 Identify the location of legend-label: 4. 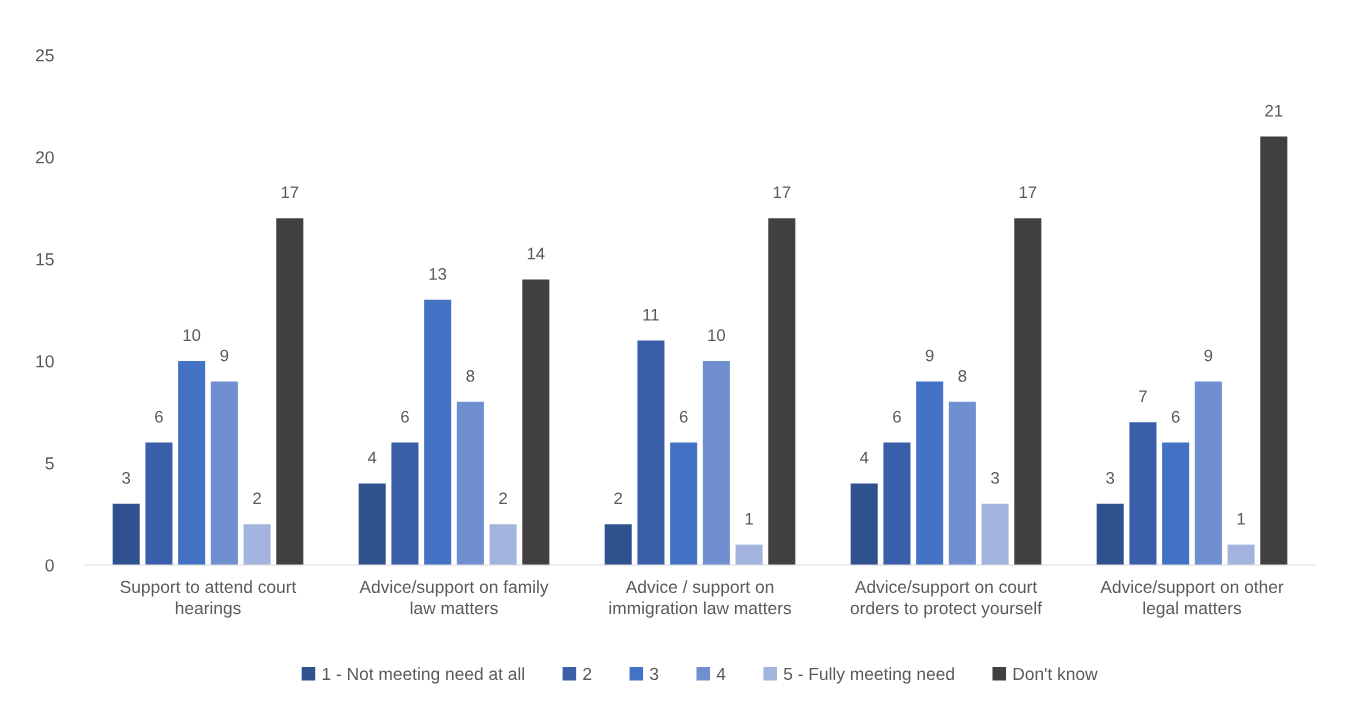
(721, 673).